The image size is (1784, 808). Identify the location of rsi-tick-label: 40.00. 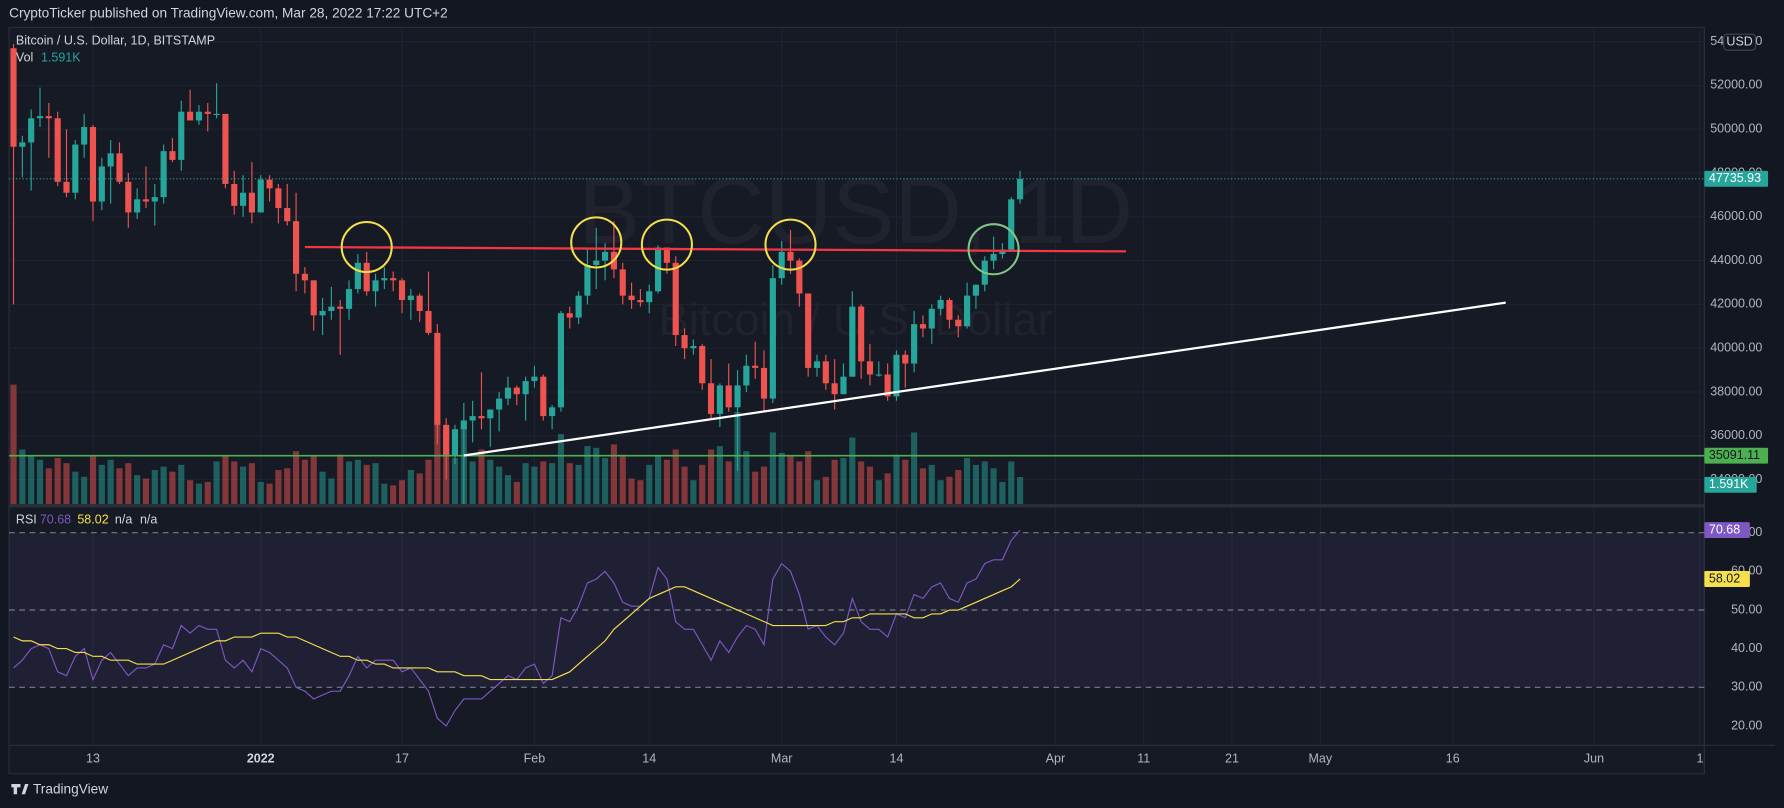
(1746, 648).